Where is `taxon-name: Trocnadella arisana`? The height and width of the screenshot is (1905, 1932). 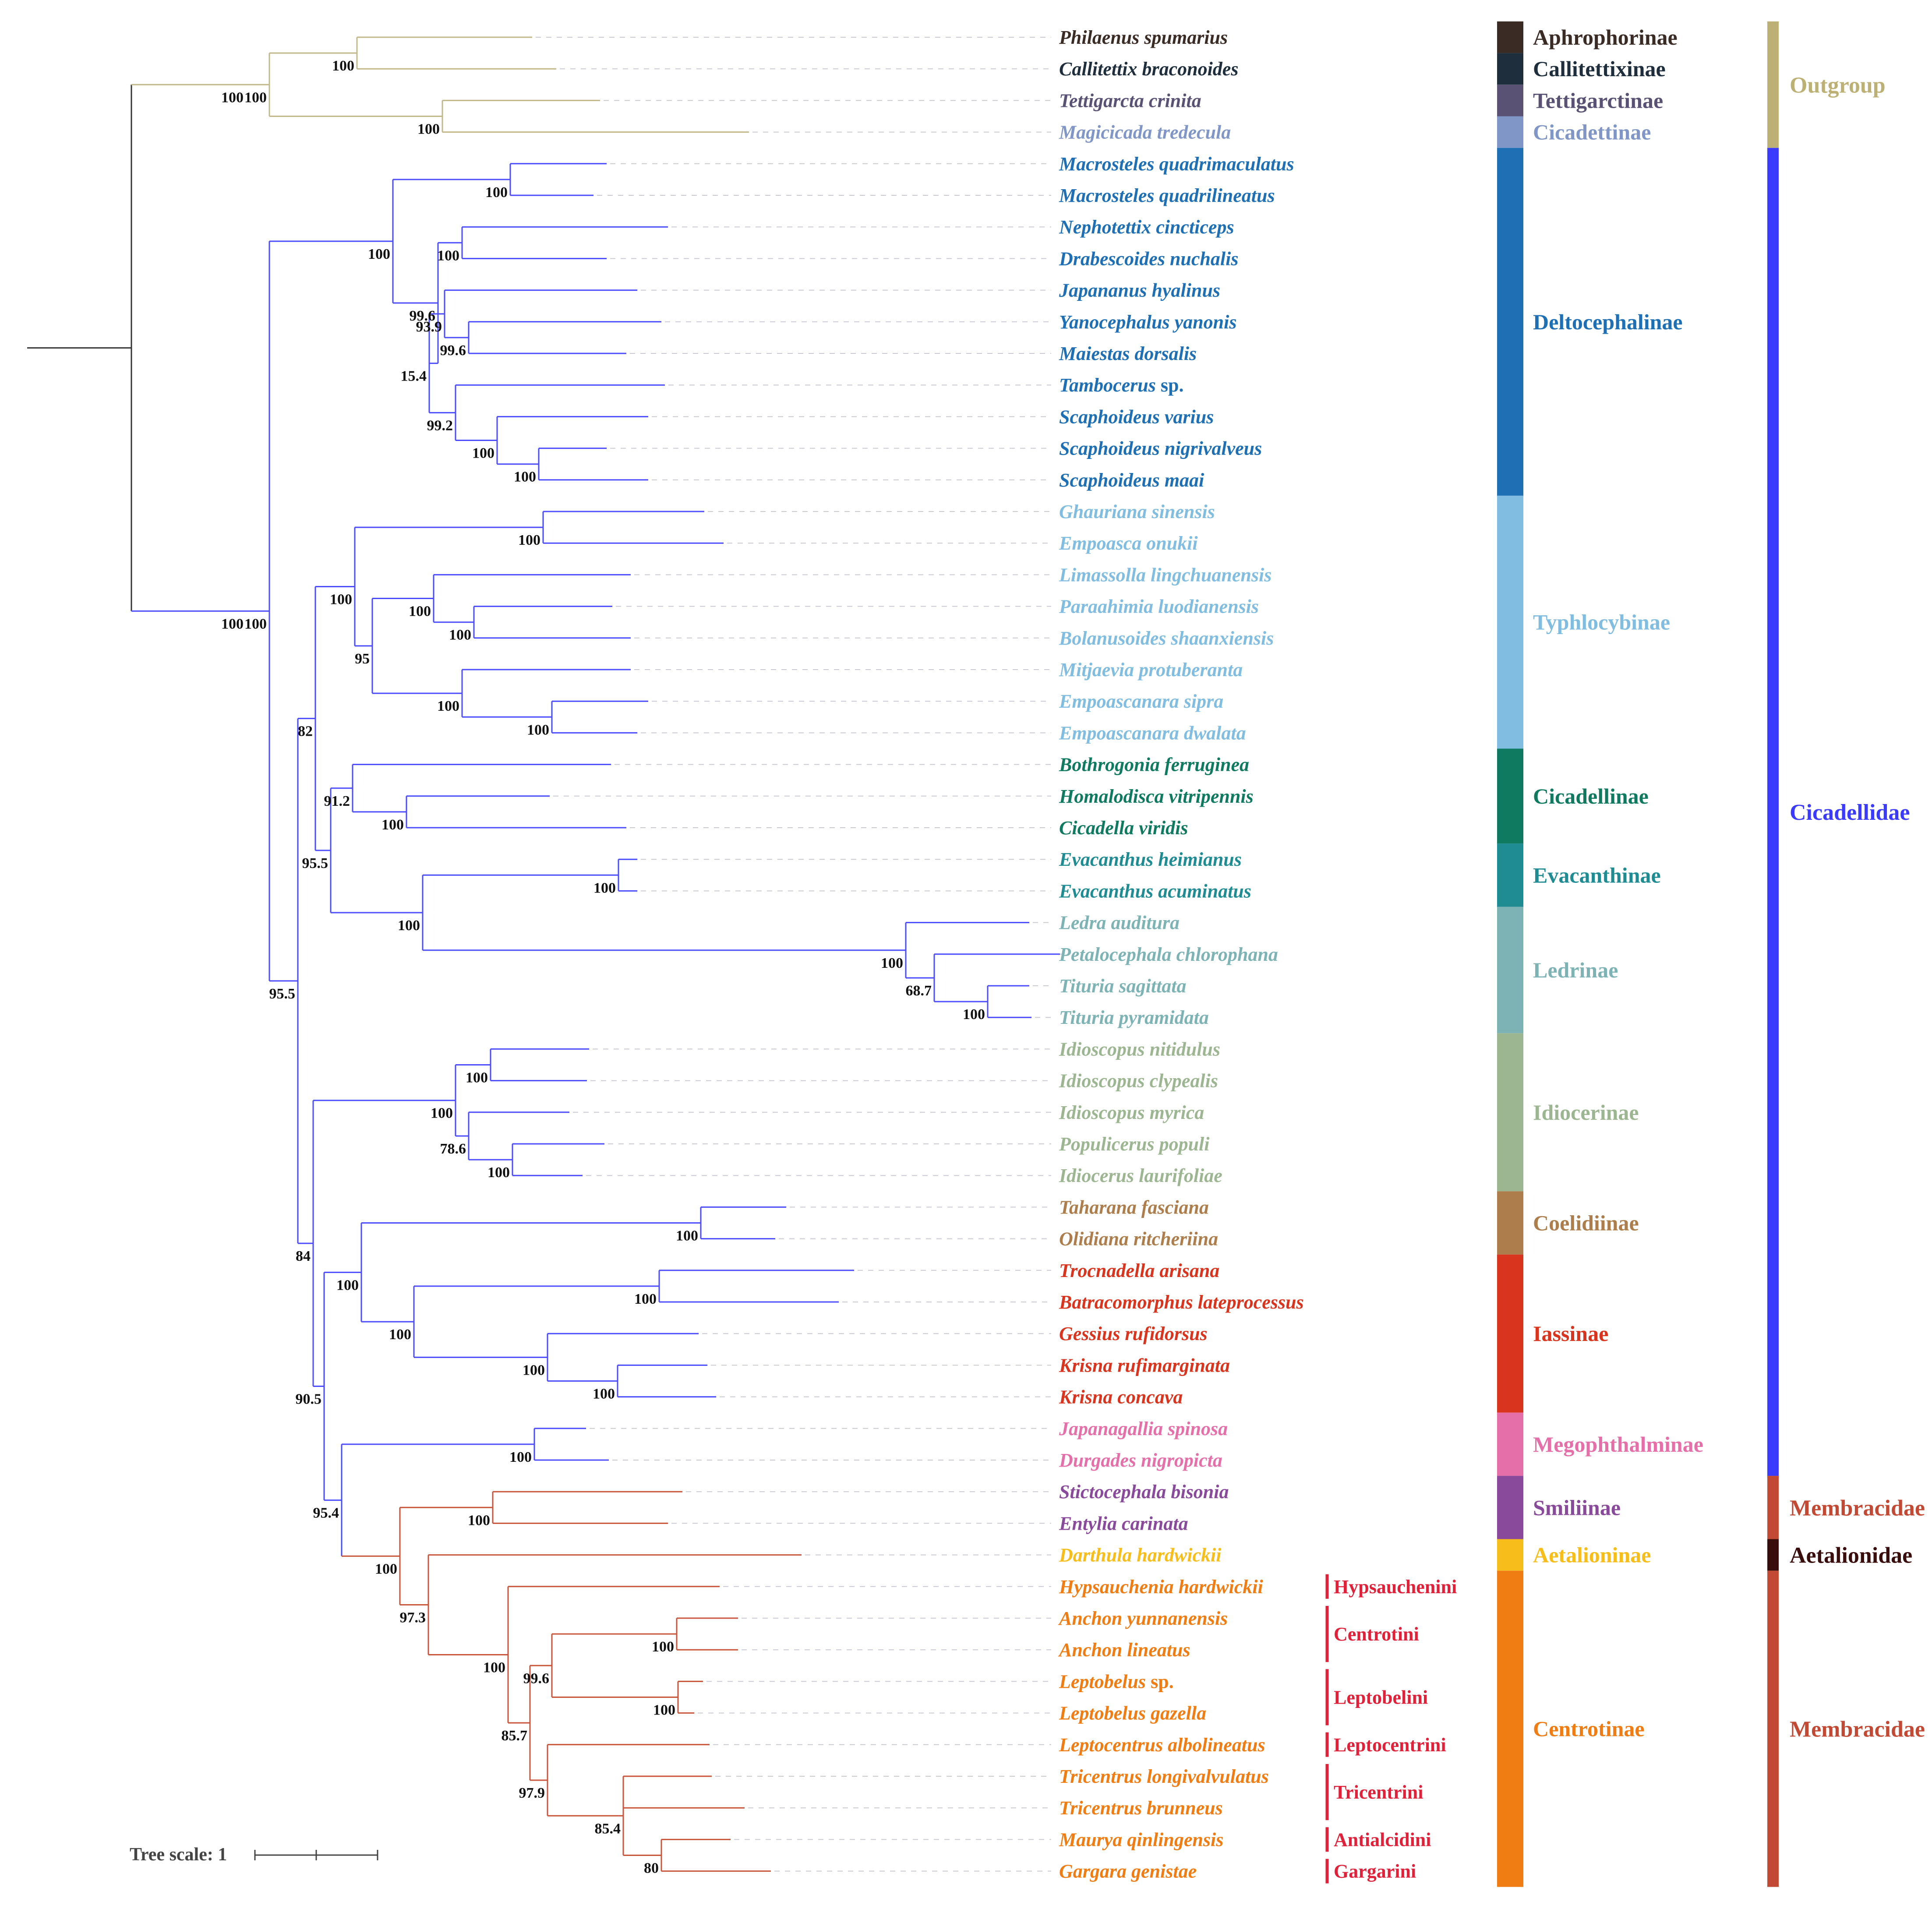
taxon-name: Trocnadella arisana is located at coordinates (1139, 1270).